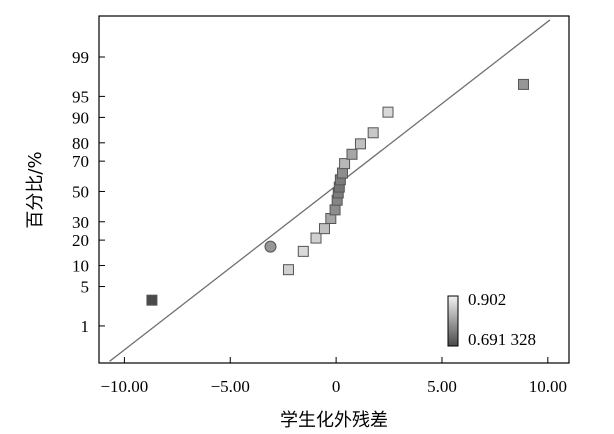 The height and width of the screenshot is (434, 614). Describe the element at coordinates (502, 339) in the screenshot. I see `color-scale-min-label: 0.691 328` at that location.